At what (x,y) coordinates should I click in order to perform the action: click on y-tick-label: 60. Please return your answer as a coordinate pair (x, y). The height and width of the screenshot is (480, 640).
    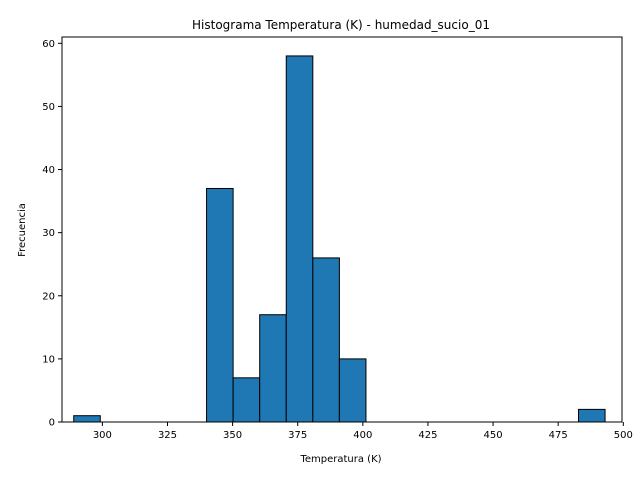
    Looking at the image, I should click on (48, 44).